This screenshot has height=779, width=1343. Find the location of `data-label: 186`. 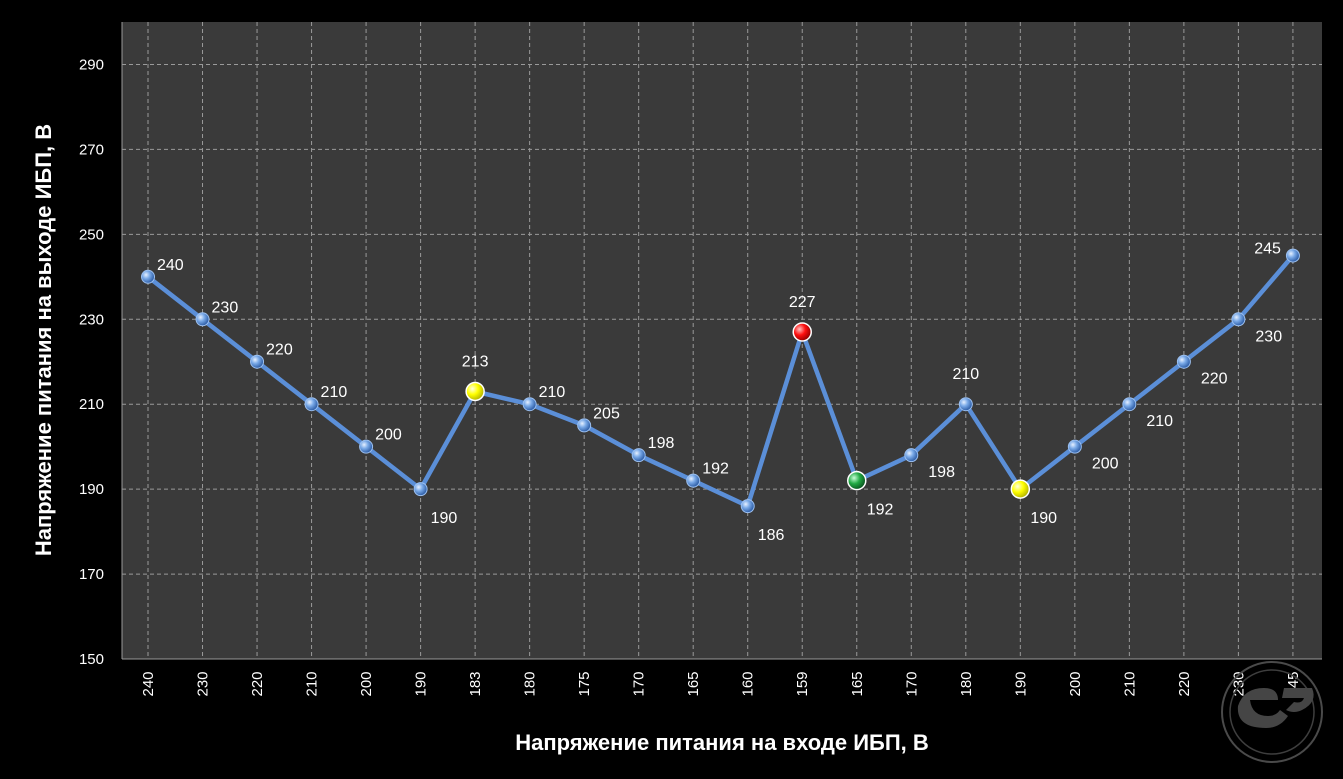

data-label: 186 is located at coordinates (771, 535).